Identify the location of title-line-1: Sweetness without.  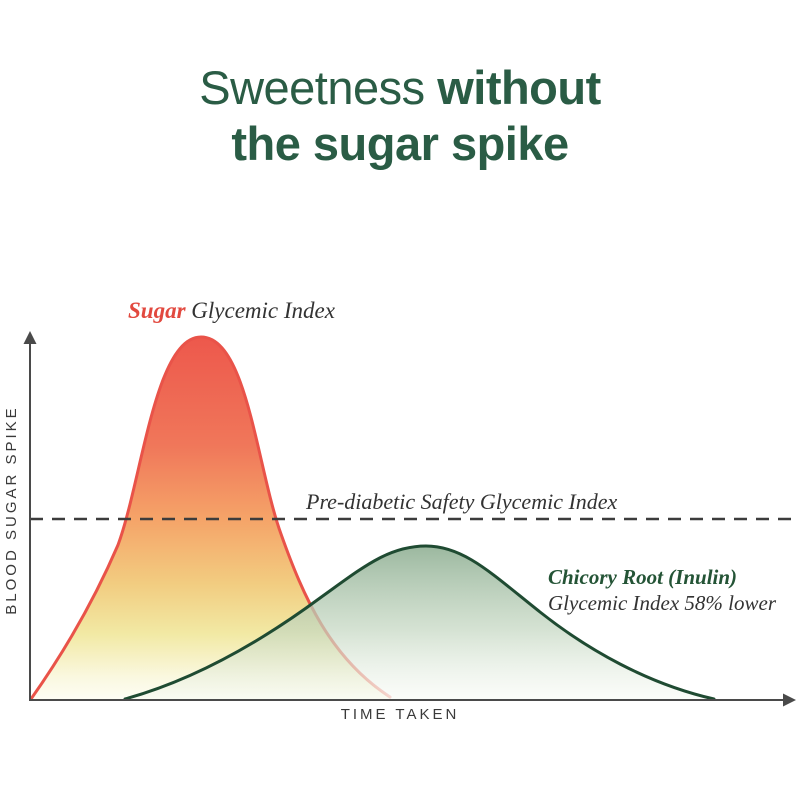
(400, 88).